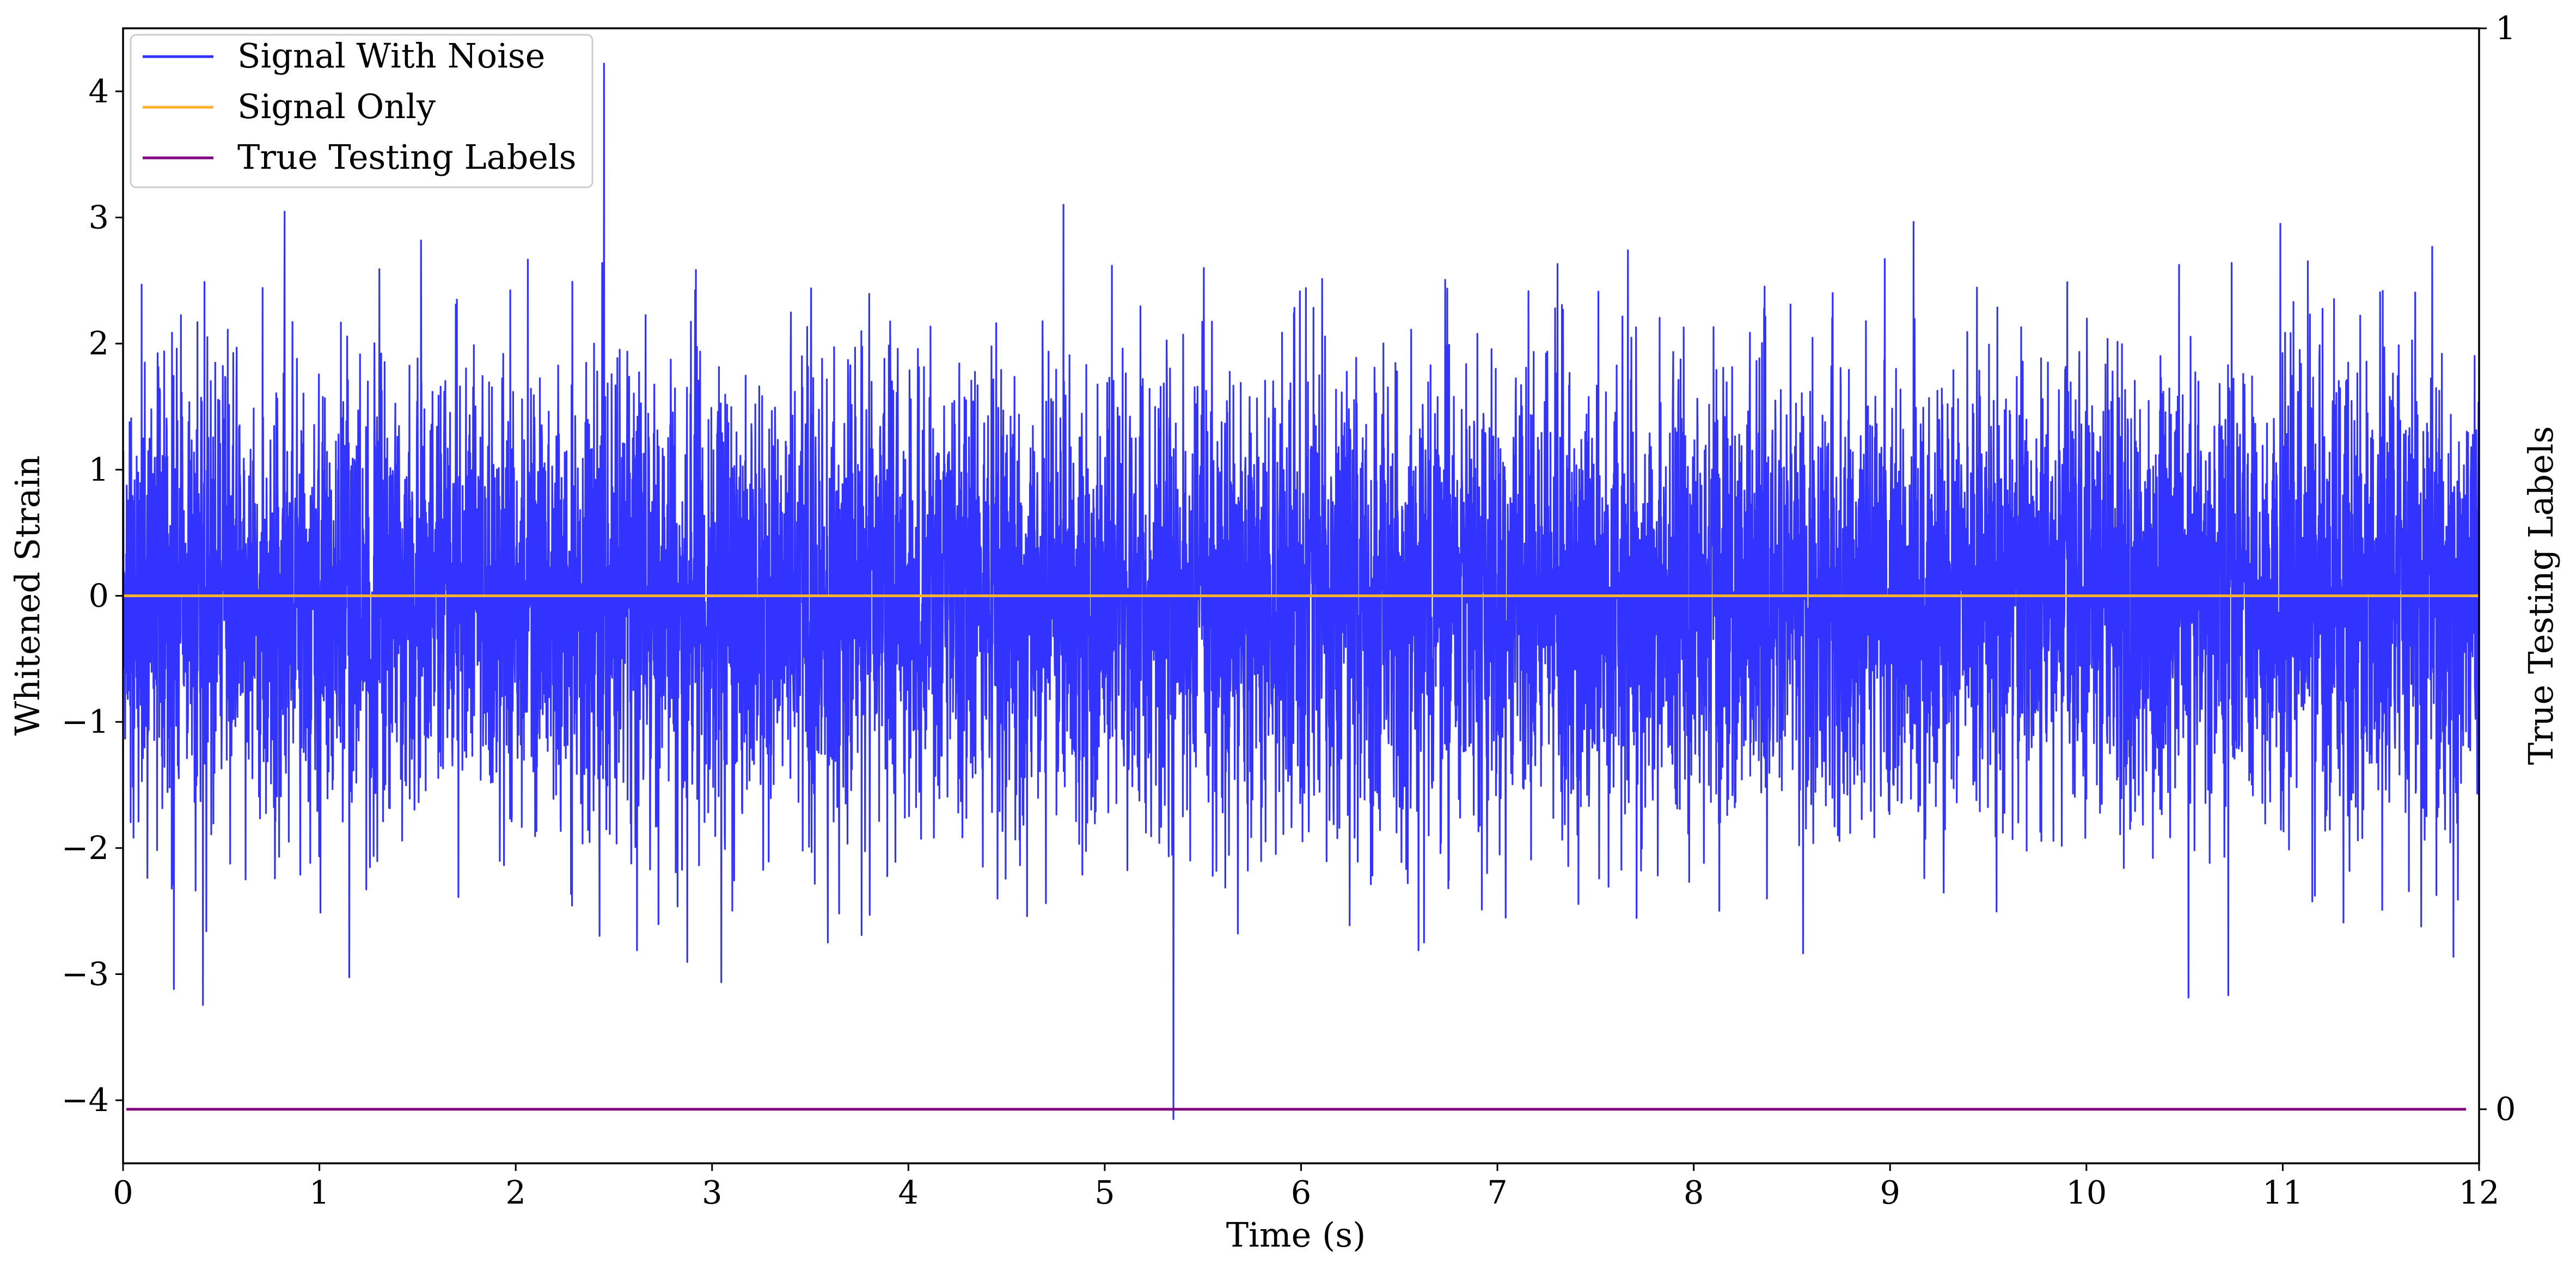  I want to click on legend-frame, so click(361, 111).